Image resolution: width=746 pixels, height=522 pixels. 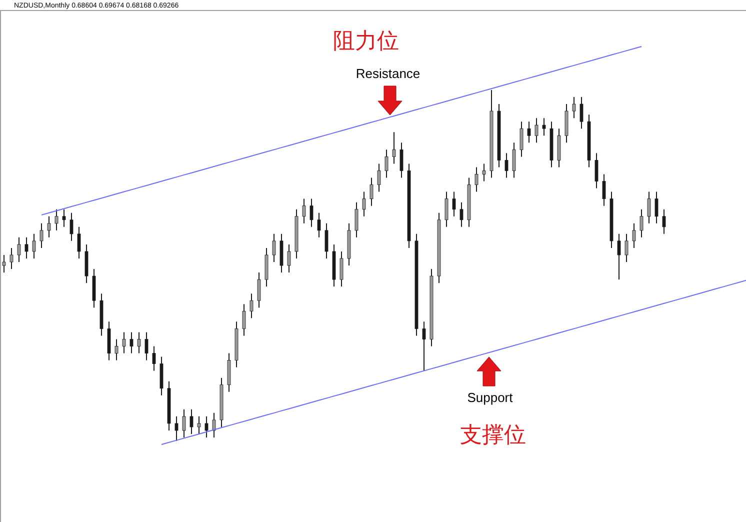 I want to click on text: 阻力位, so click(x=366, y=41).